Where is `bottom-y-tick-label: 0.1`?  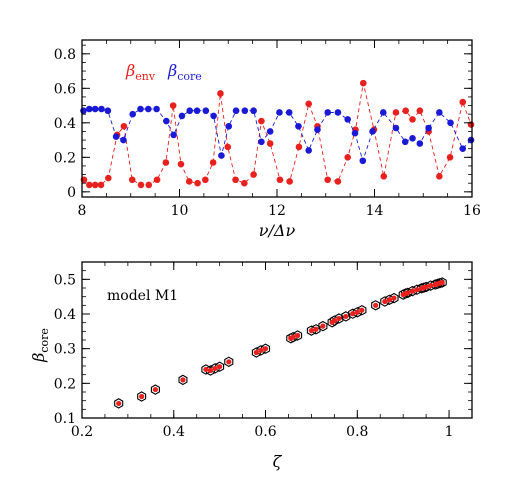
bottom-y-tick-label: 0.1 is located at coordinates (65, 419).